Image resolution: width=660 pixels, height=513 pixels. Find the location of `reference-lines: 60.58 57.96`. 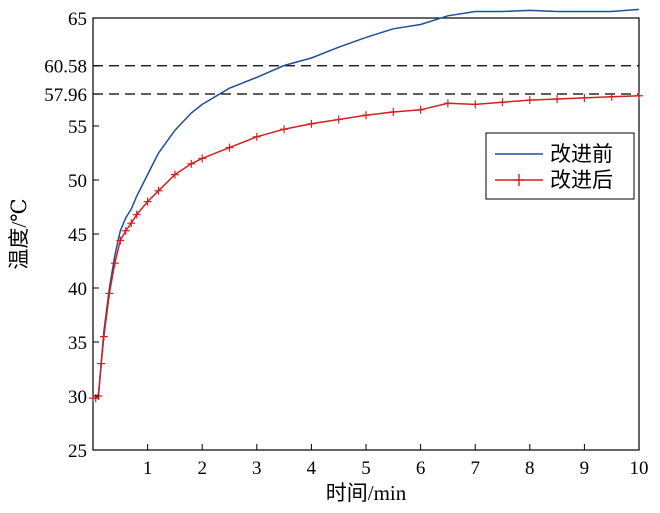

reference-lines: 60.58 57.96 is located at coordinates (341, 81).